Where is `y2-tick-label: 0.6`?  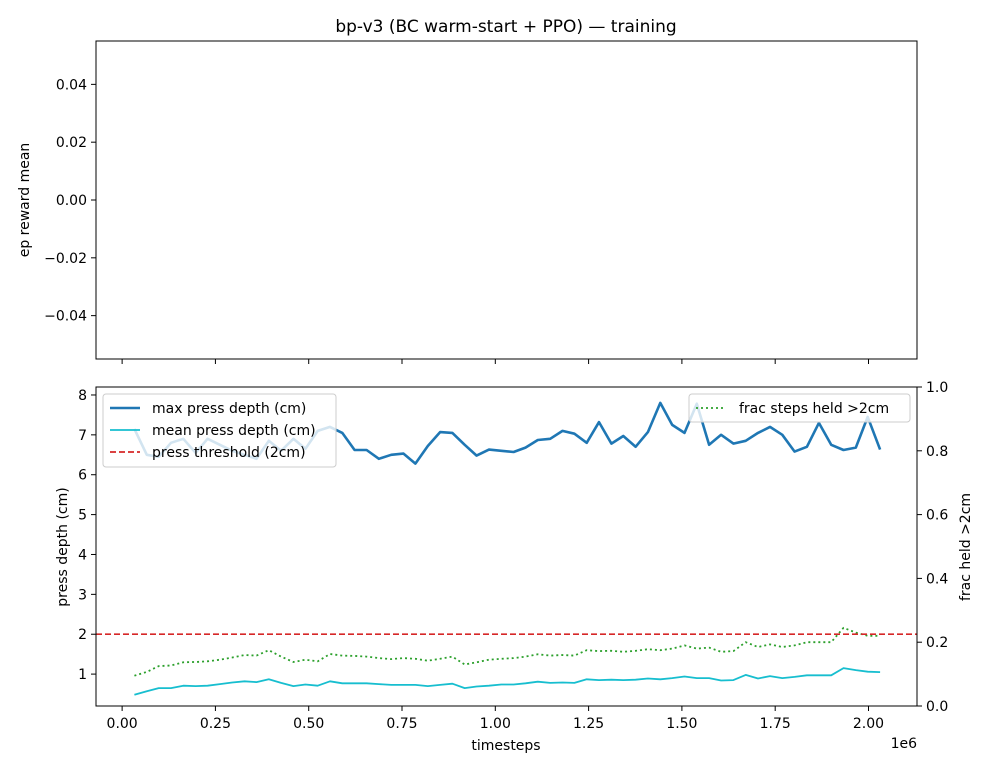
y2-tick-label: 0.6 is located at coordinates (937, 516).